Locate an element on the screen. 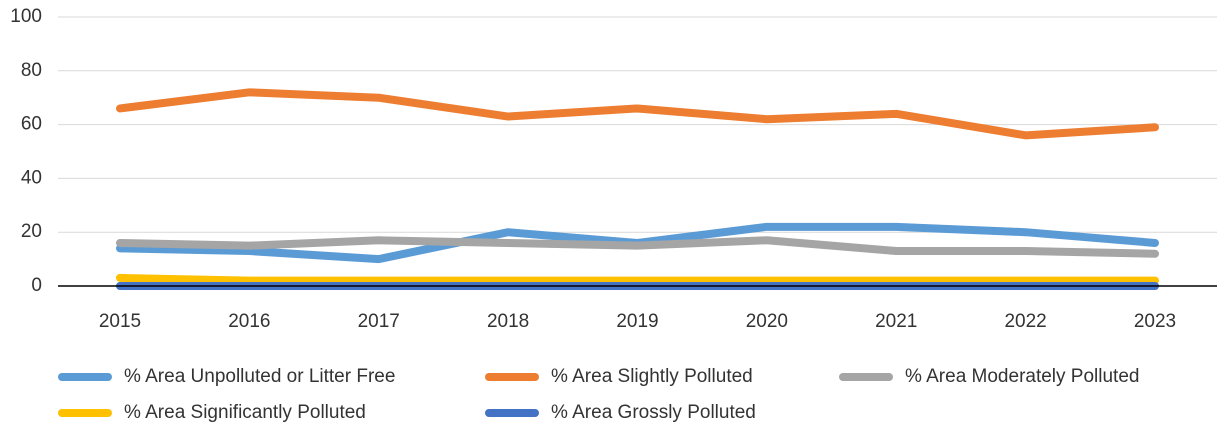  x-tick-label: 2020 is located at coordinates (767, 321).